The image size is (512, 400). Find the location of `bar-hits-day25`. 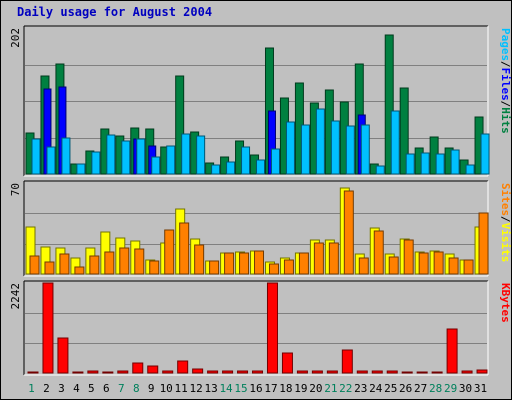

bar-hits-day25 is located at coordinates (389, 104).